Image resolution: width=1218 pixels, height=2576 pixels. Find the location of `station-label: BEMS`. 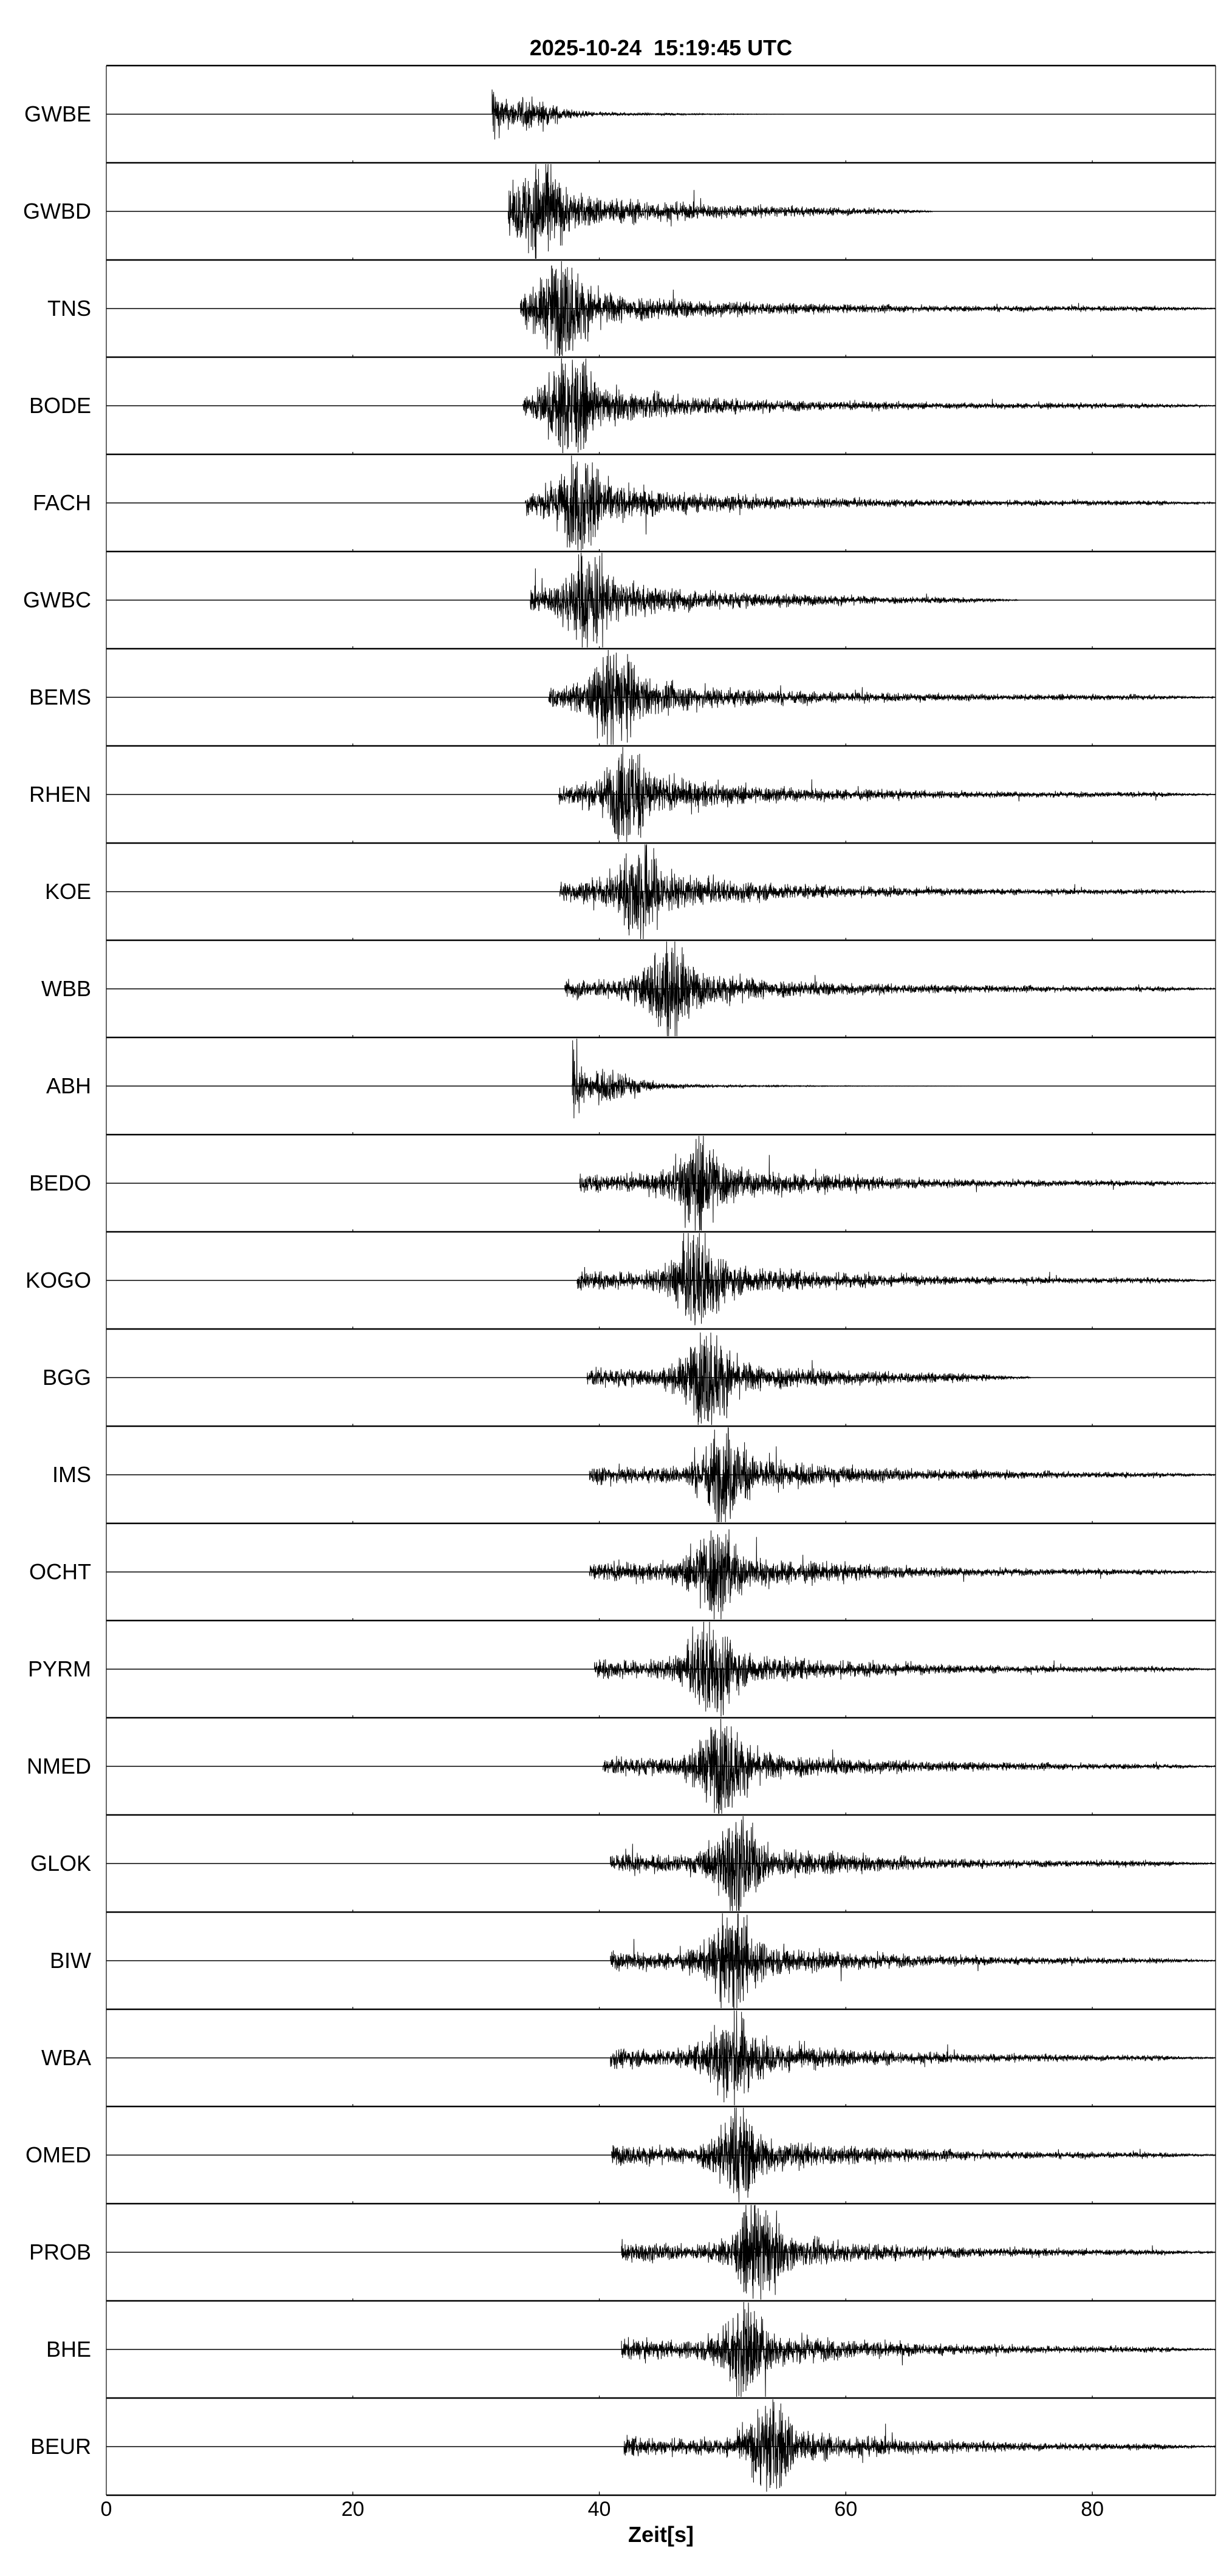

station-label: BEMS is located at coordinates (60, 697).